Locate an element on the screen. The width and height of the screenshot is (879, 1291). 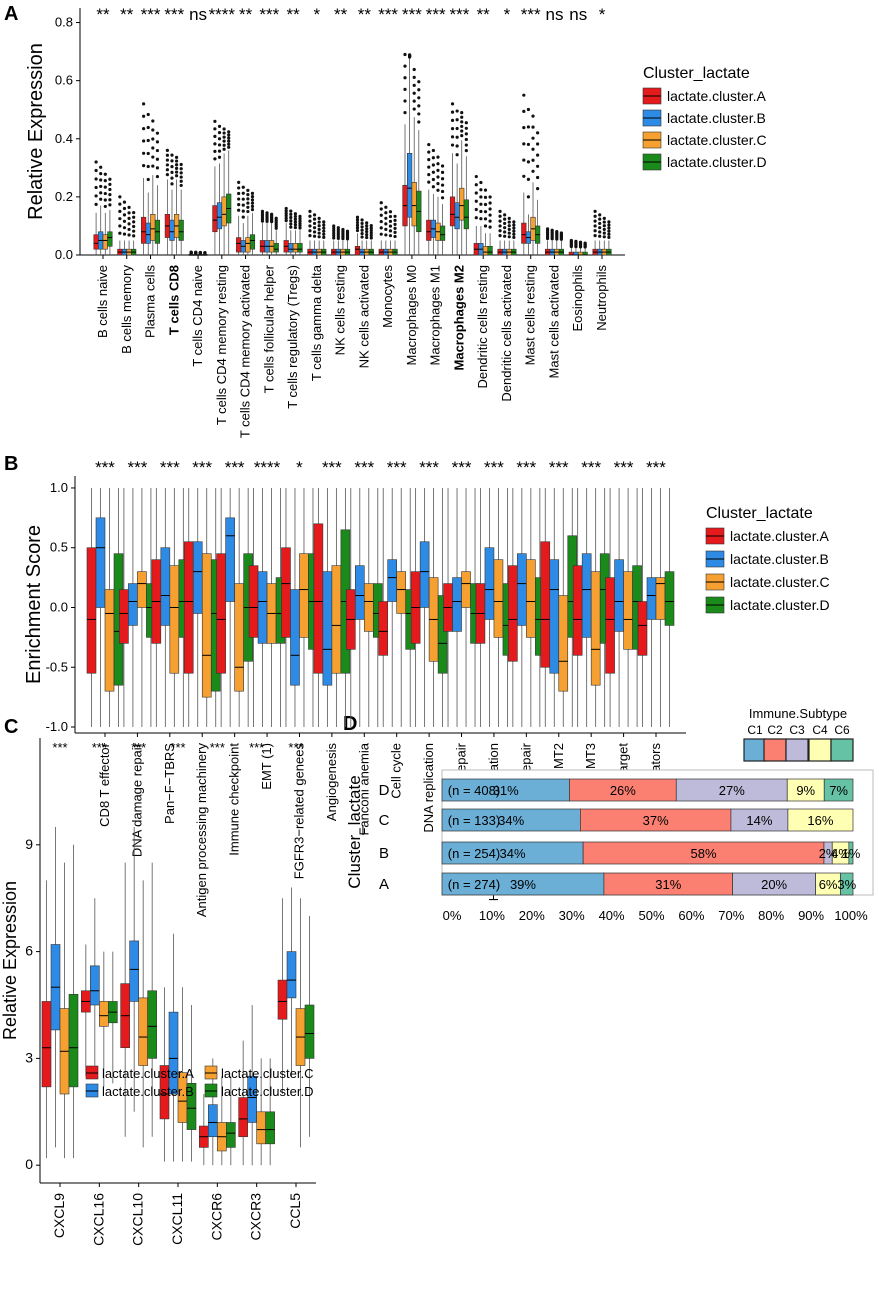
category-label: NK cells resting is located at coordinates (340, 310).